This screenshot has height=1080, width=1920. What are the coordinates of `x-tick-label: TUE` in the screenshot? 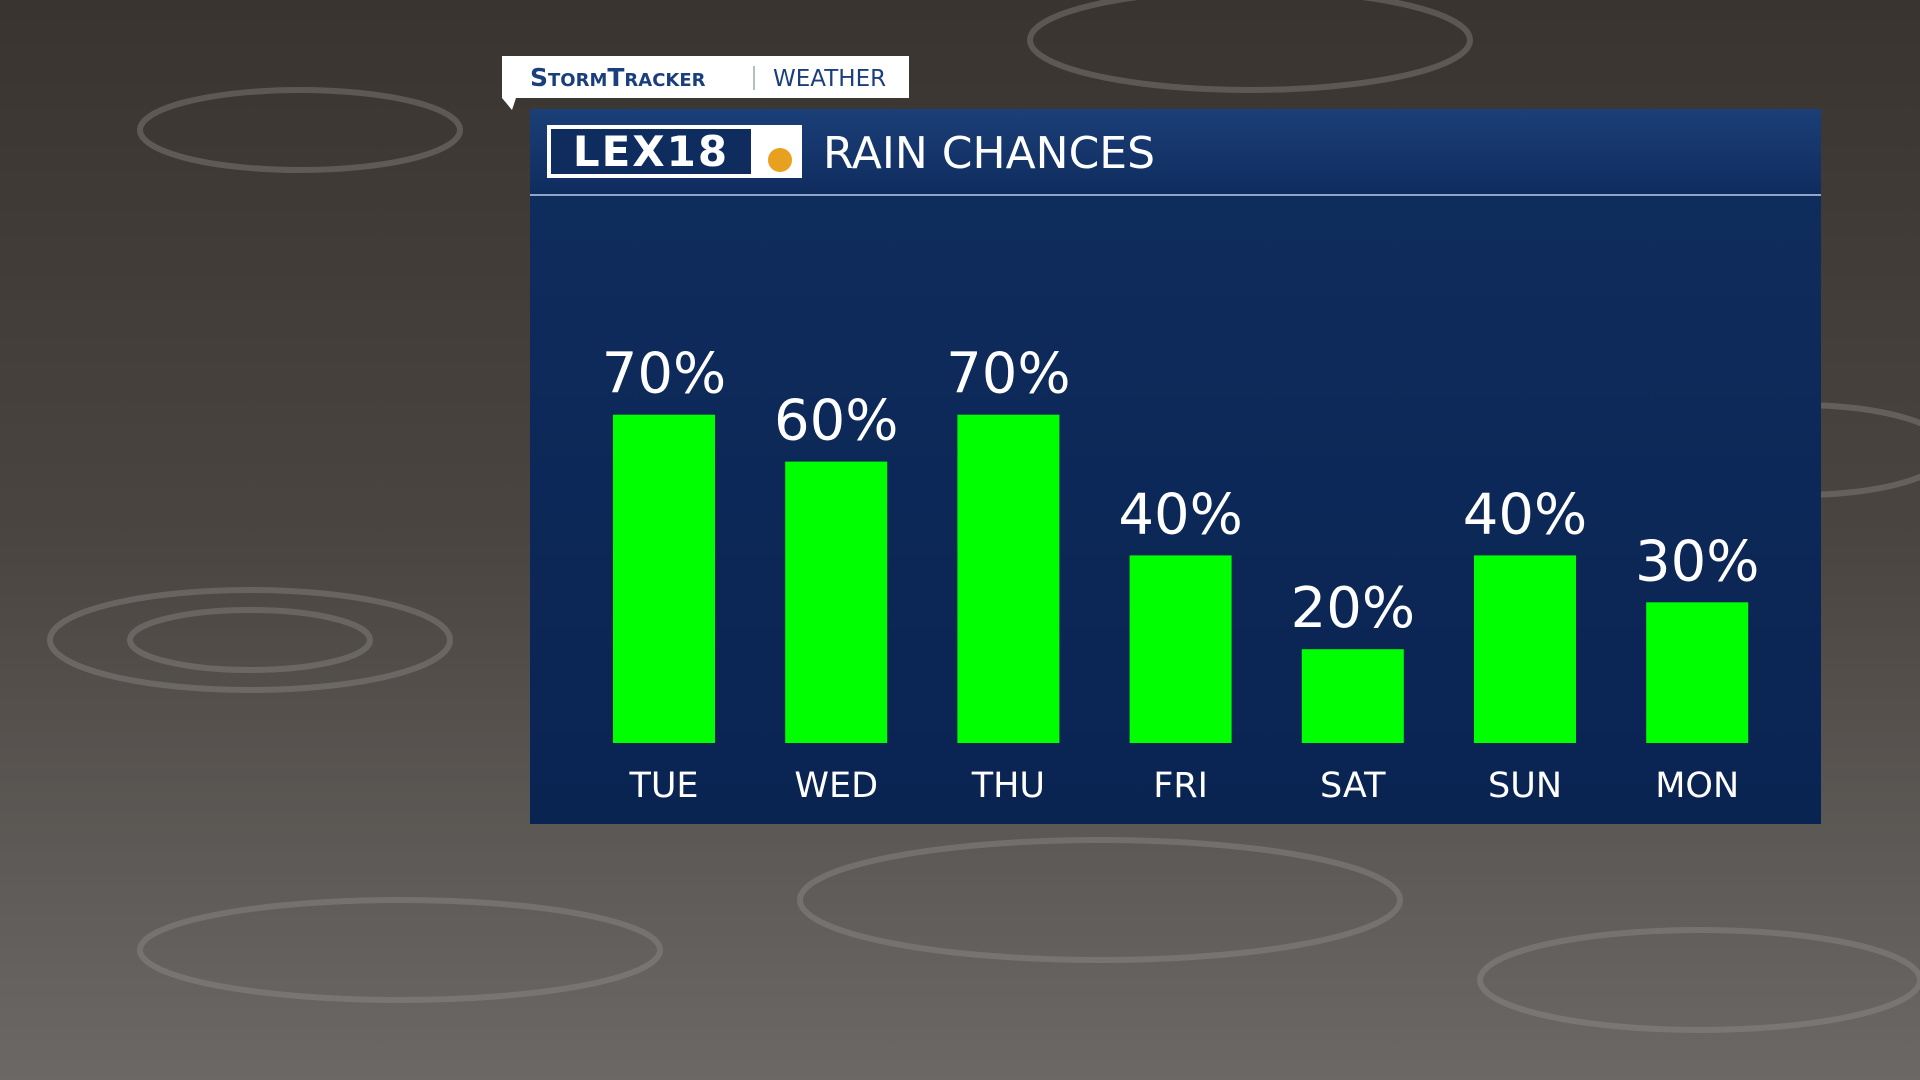 It's located at (663, 786).